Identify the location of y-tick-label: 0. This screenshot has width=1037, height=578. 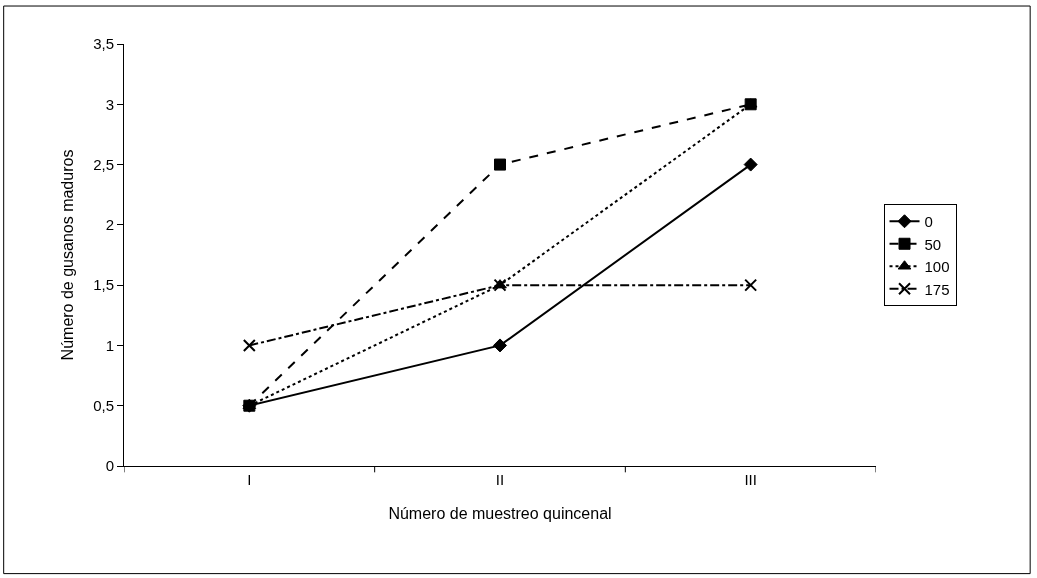
(109, 466).